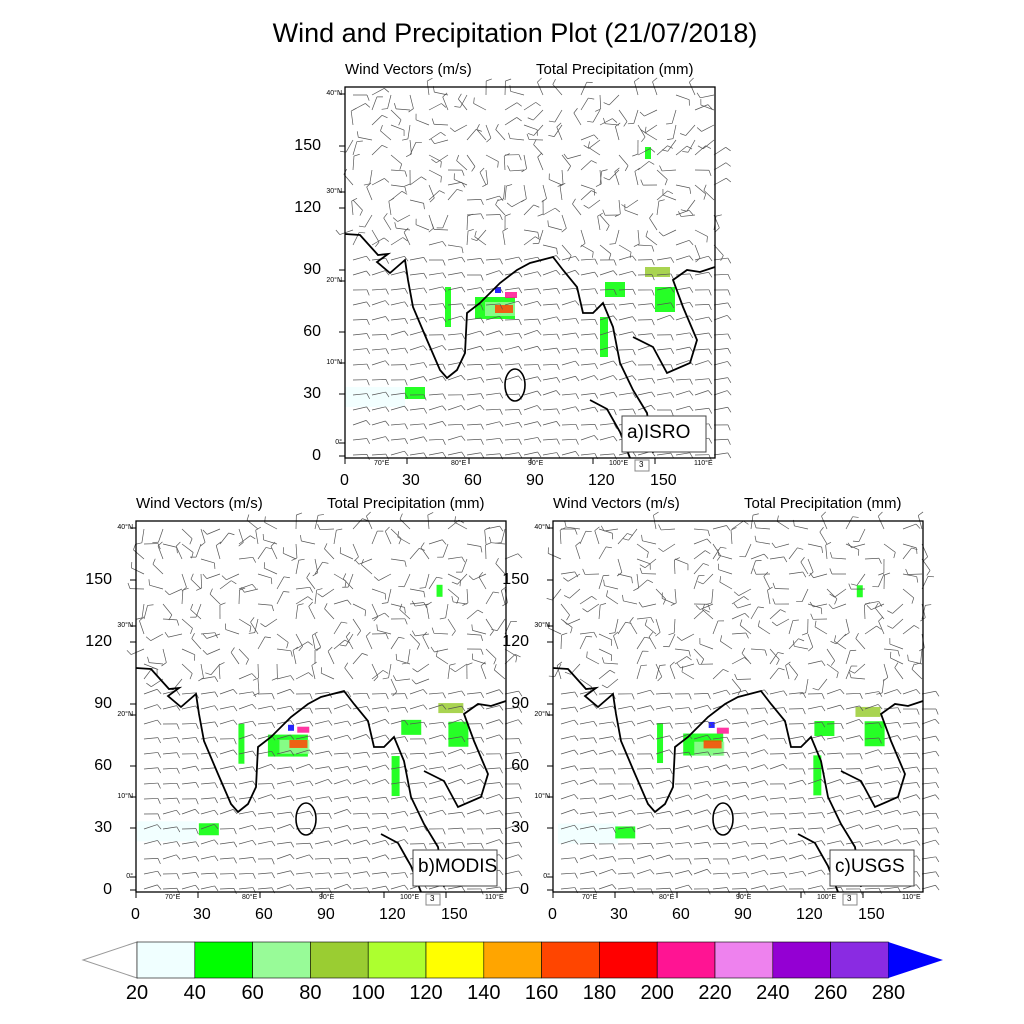 Image resolution: width=1024 pixels, height=1024 pixels. Describe the element at coordinates (312, 393) in the screenshot. I see `y-tick-label: 30` at that location.